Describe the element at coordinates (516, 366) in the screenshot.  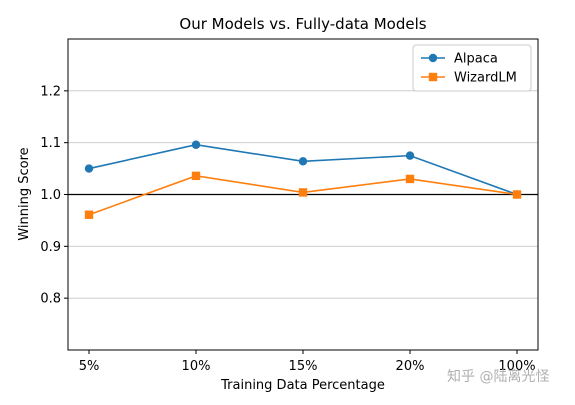
I see `x-tick-label: 100%` at that location.